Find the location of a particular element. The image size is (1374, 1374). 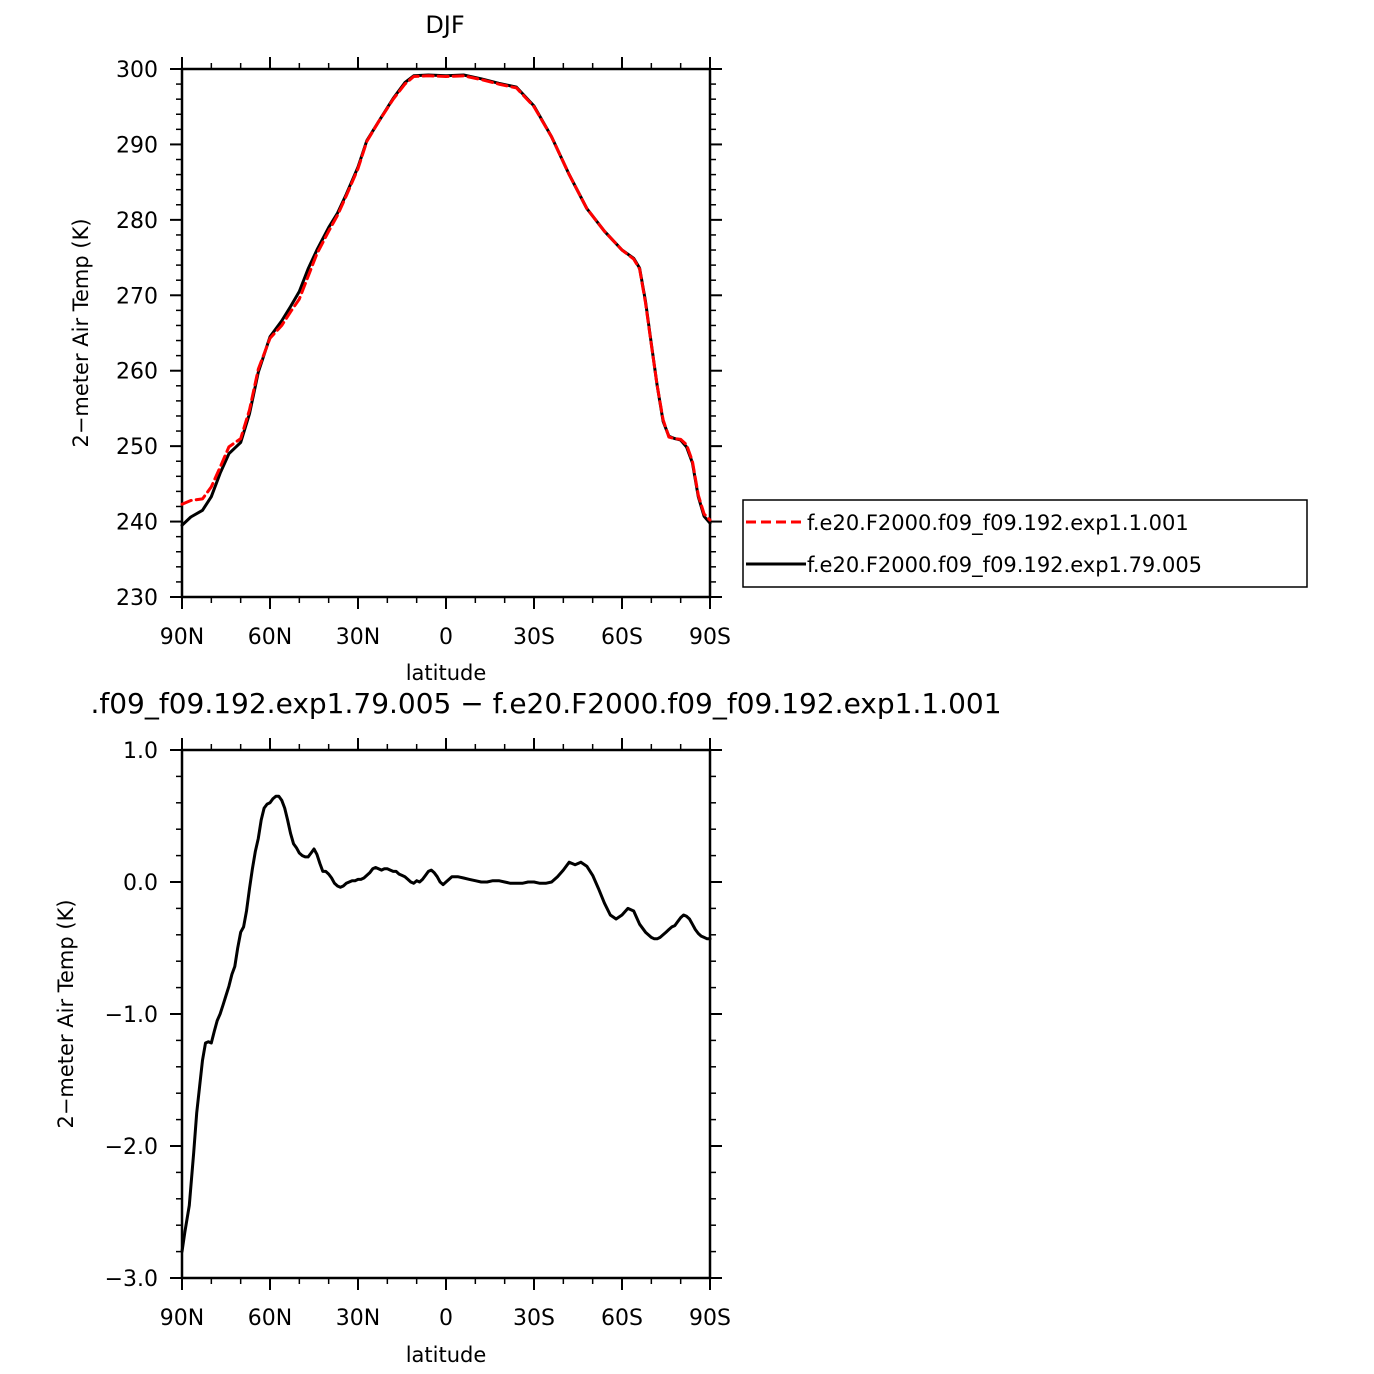

bottom-y-axis-label: 2−meter Air Temp (K) is located at coordinates (66, 1013).